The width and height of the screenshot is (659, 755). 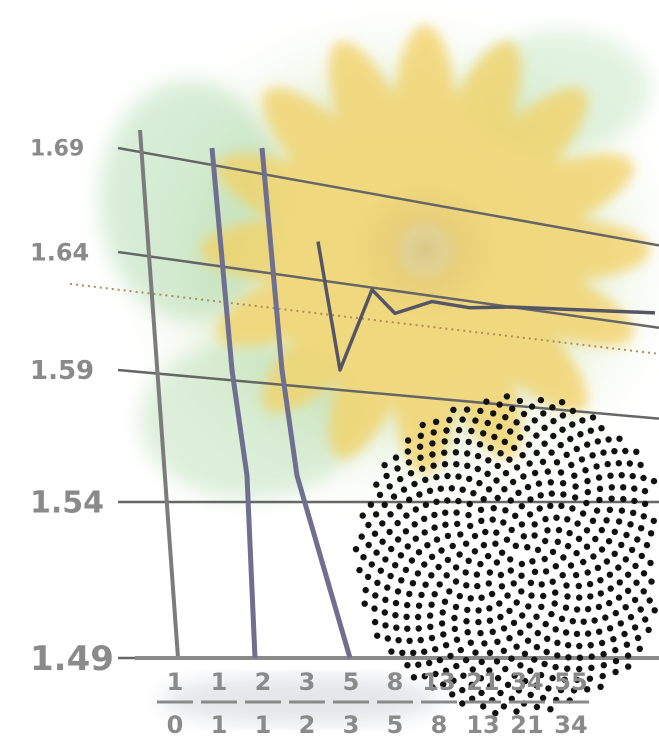 I want to click on x-tick-numerator: 5, so click(x=351, y=682).